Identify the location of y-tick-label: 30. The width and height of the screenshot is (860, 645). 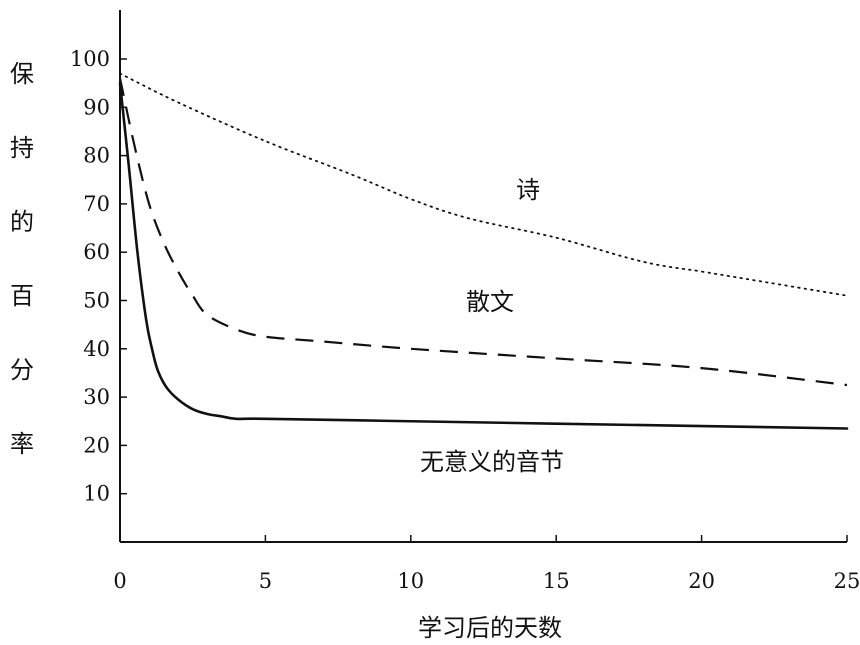
(96, 397).